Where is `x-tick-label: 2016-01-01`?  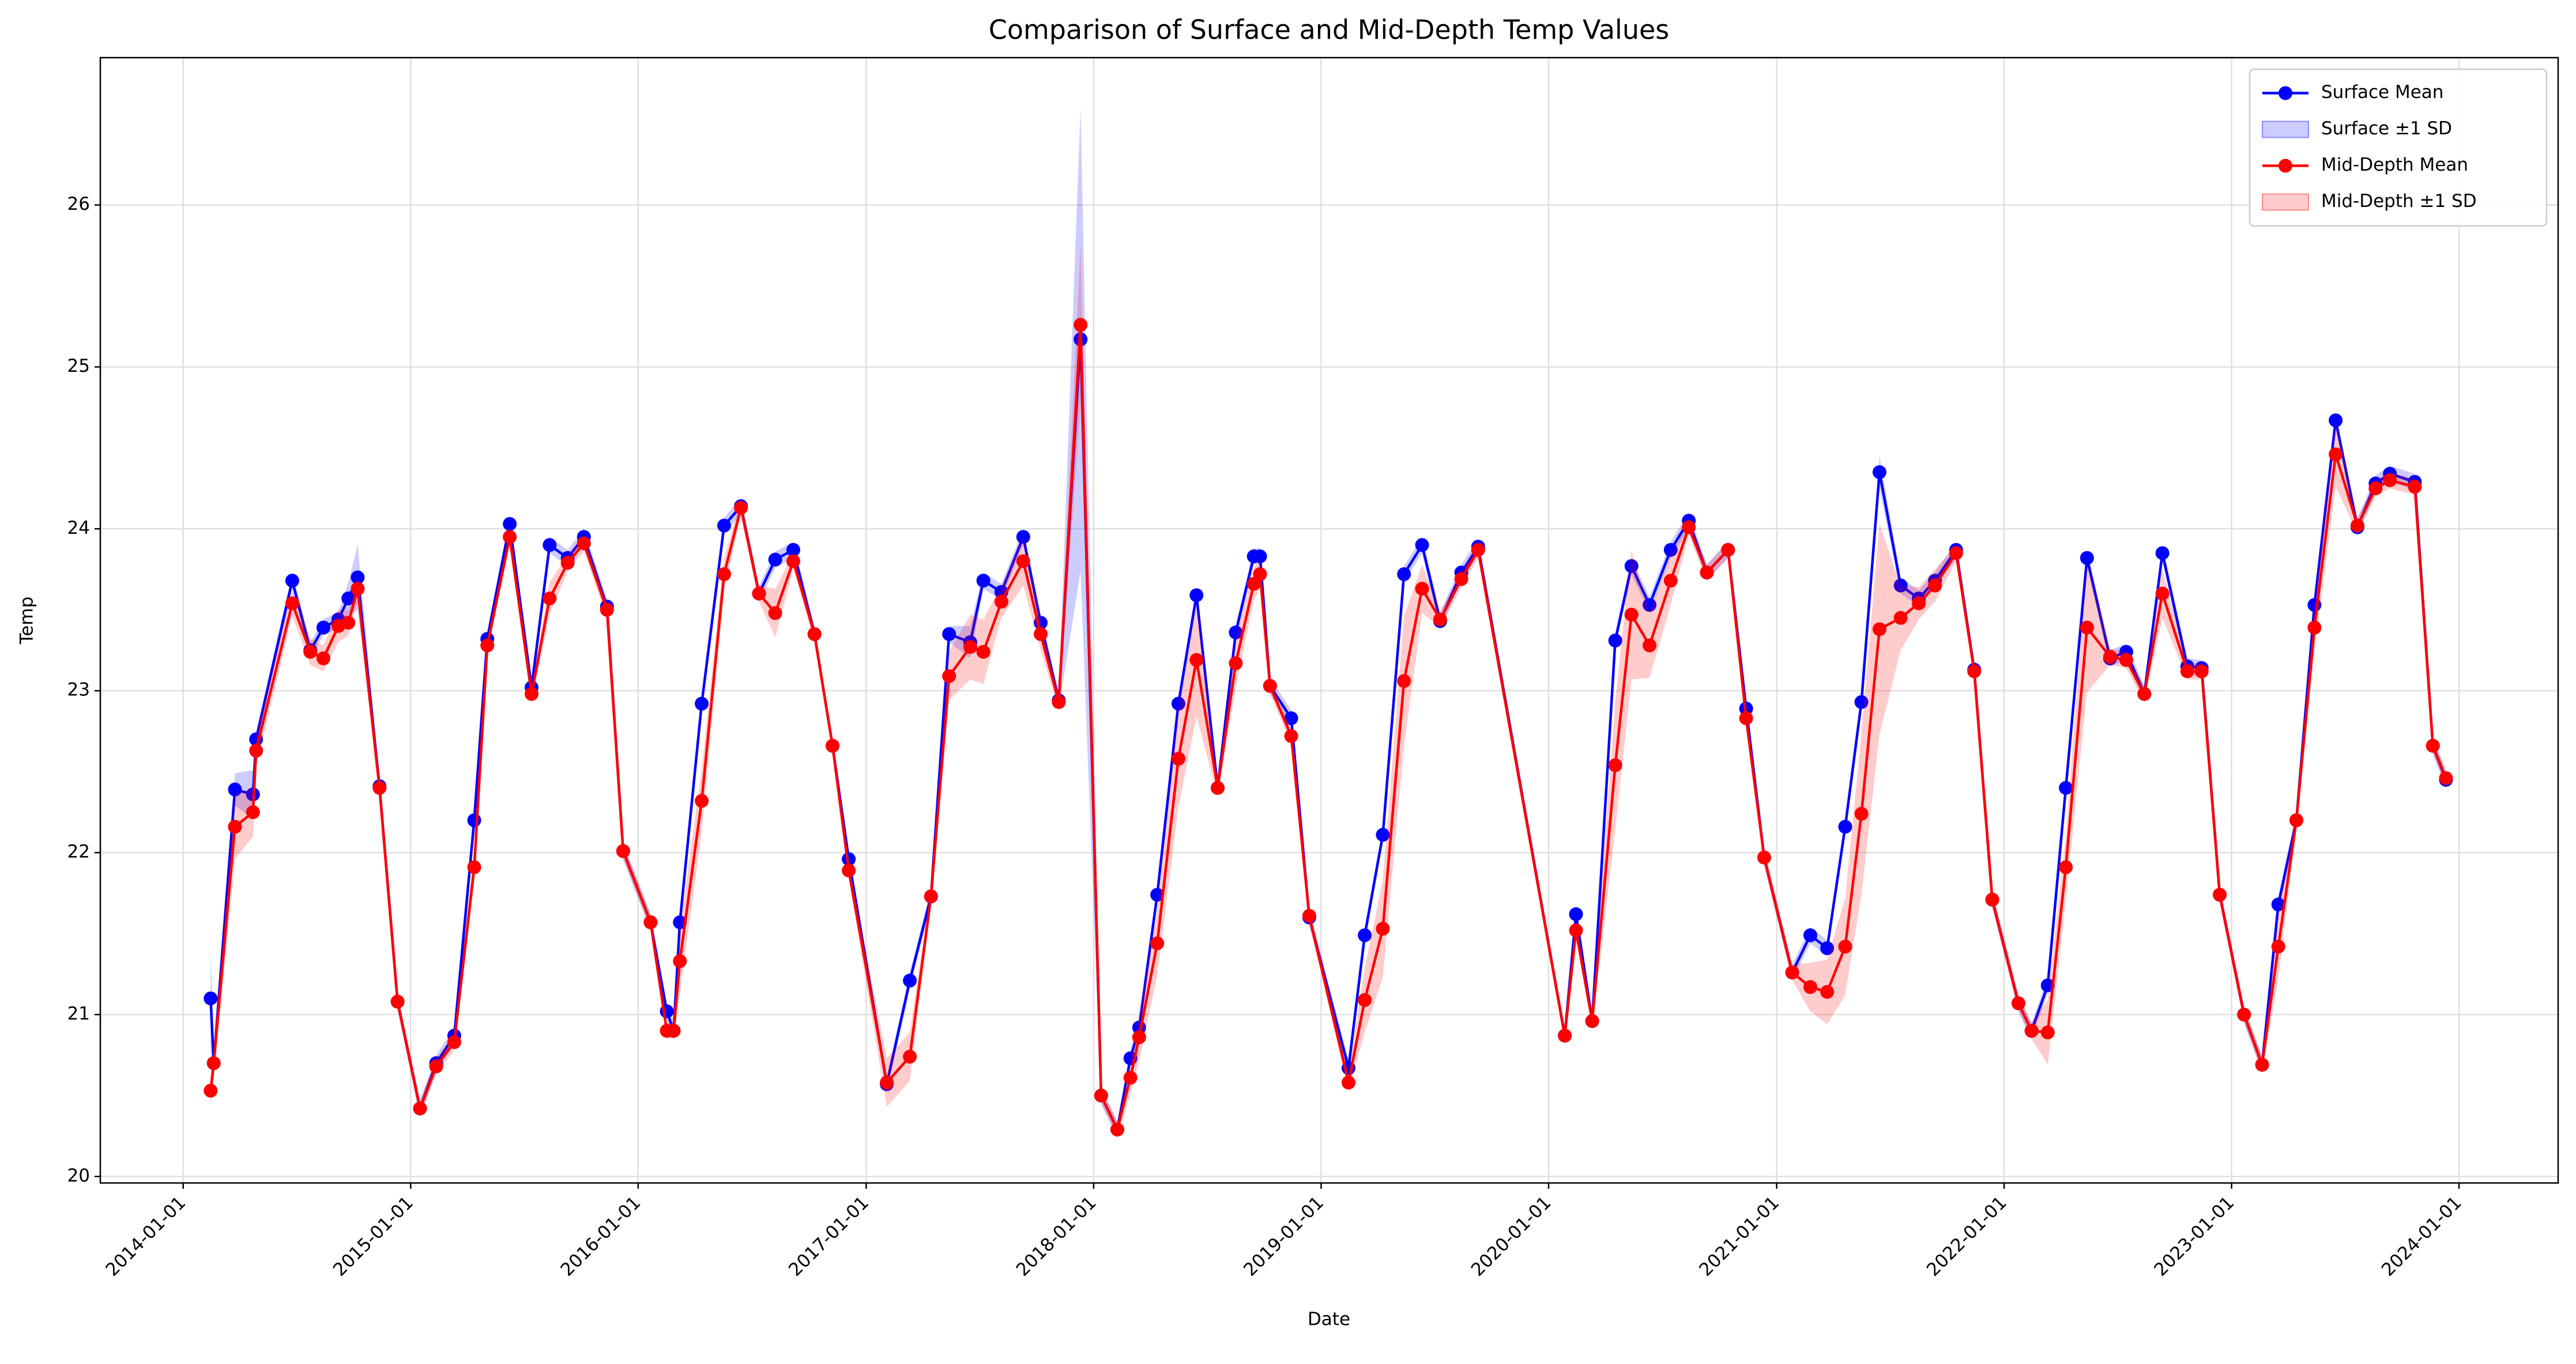 x-tick-label: 2016-01-01 is located at coordinates (601, 1236).